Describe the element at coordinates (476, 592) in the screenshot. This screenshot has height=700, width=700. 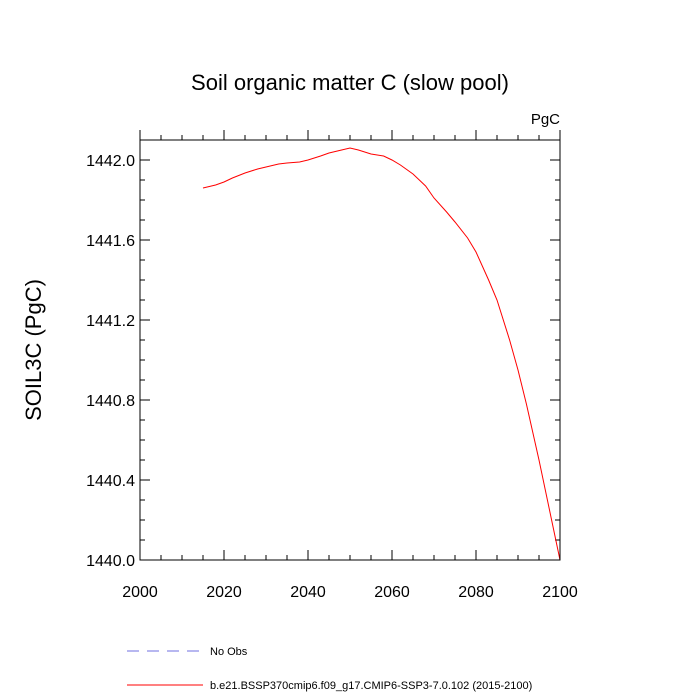
I see `x-tick-label: 2080` at that location.